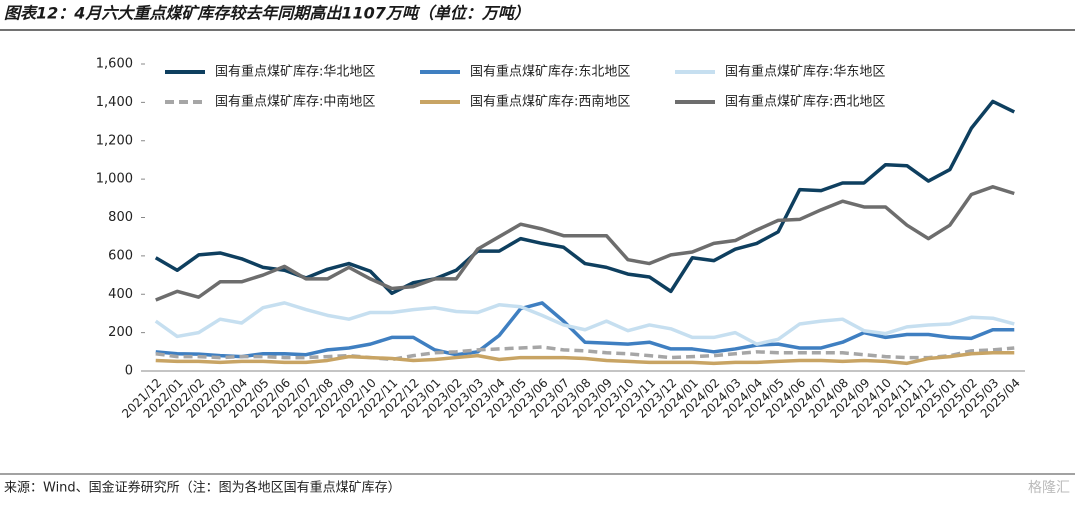 The image size is (1075, 505). What do you see at coordinates (295, 102) in the screenshot?
I see `legend-label: 国有重点煤矿库存:中南地区` at bounding box center [295, 102].